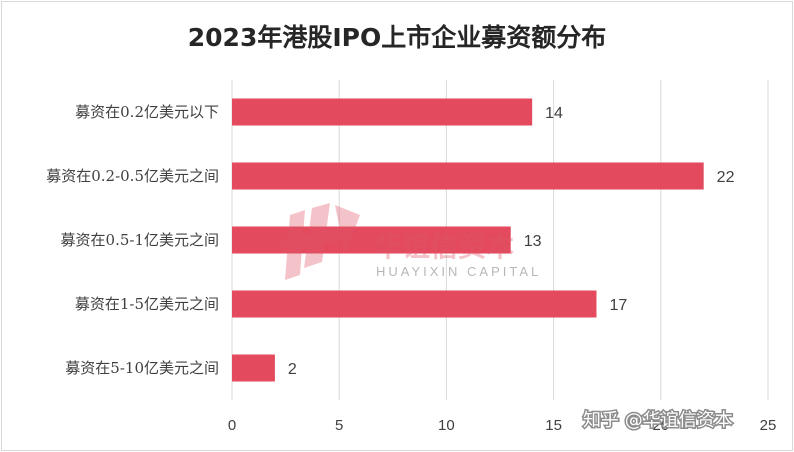 The image size is (794, 452). Describe the element at coordinates (554, 113) in the screenshot. I see `data-label: 14` at that location.